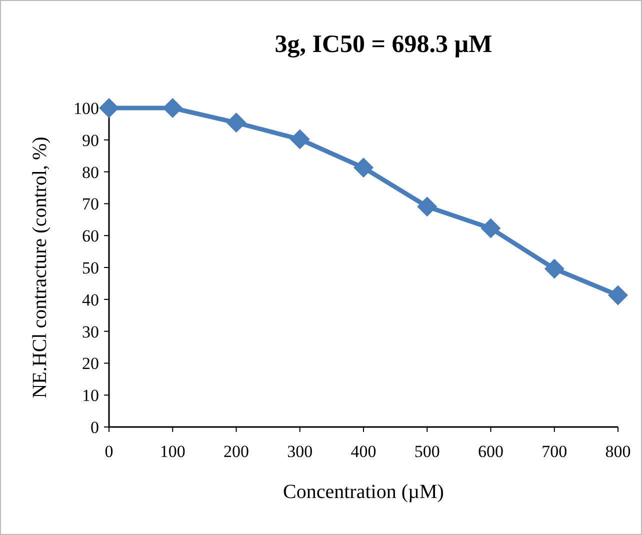 Image resolution: width=642 pixels, height=535 pixels. Describe the element at coordinates (86, 108) in the screenshot. I see `y-tick-label: 100` at that location.